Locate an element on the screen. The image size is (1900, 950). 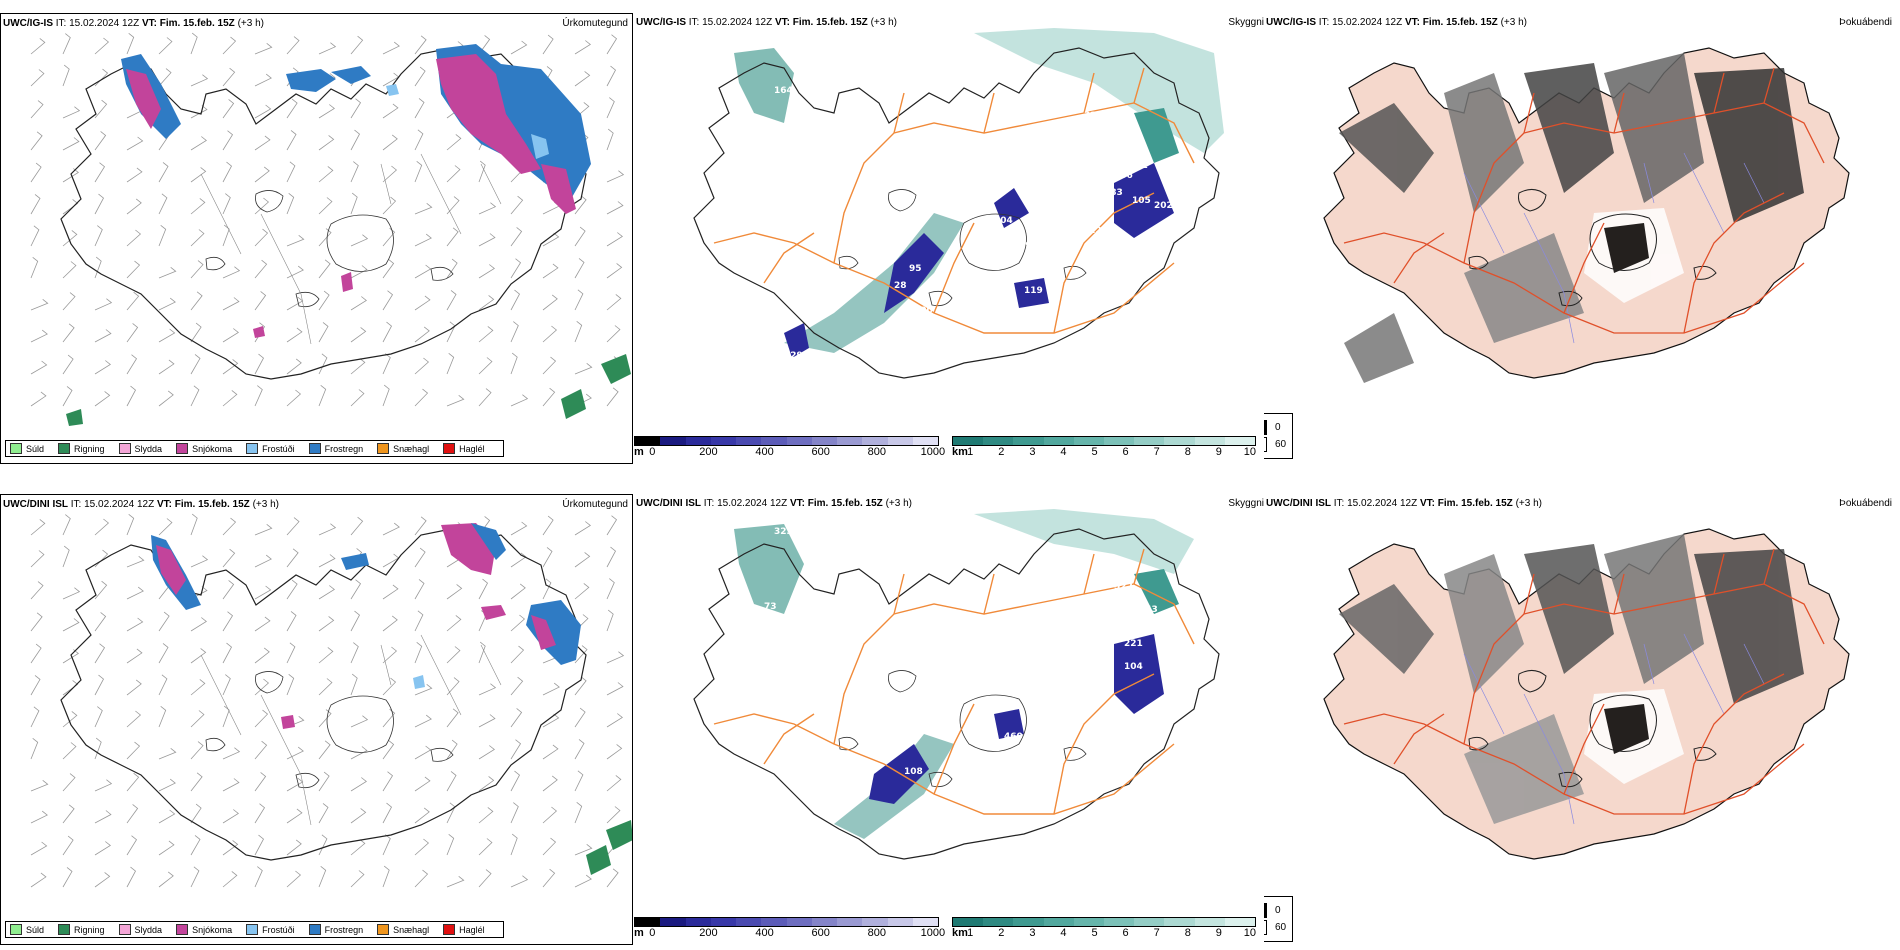
fog-shading is located at coordinates (1571, 218).